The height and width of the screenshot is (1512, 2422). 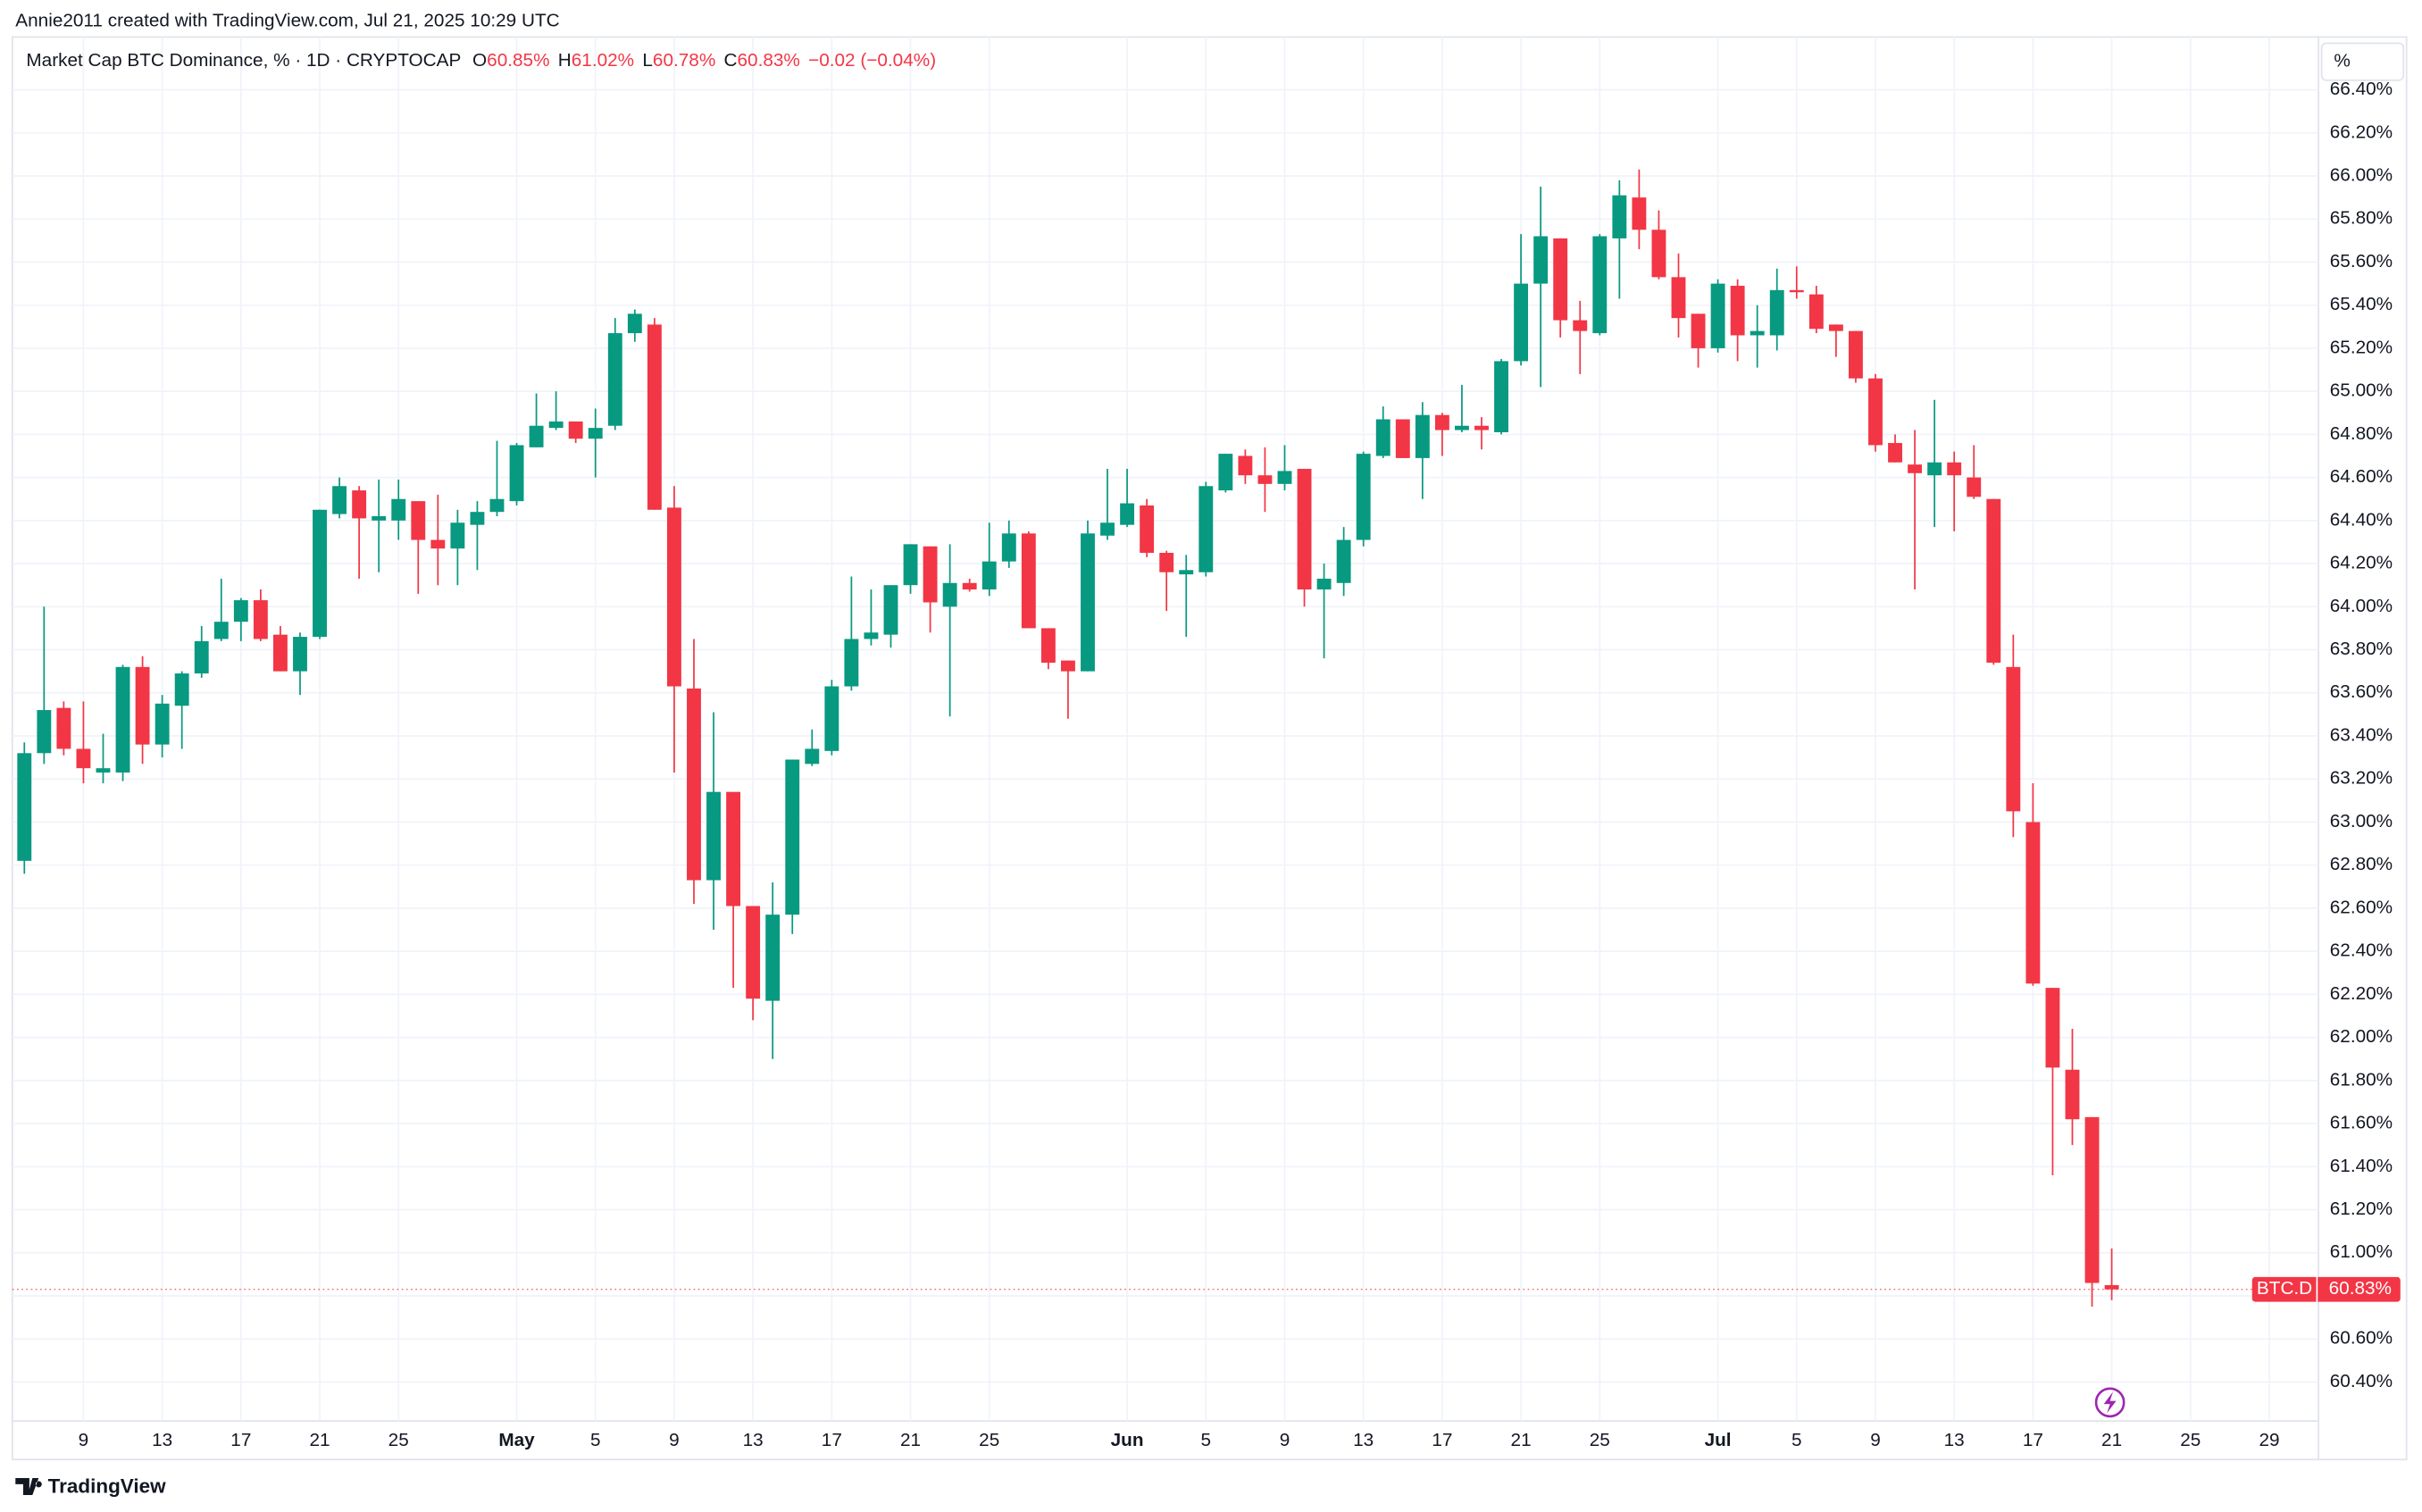 I want to click on legend-key: O, so click(x=479, y=61).